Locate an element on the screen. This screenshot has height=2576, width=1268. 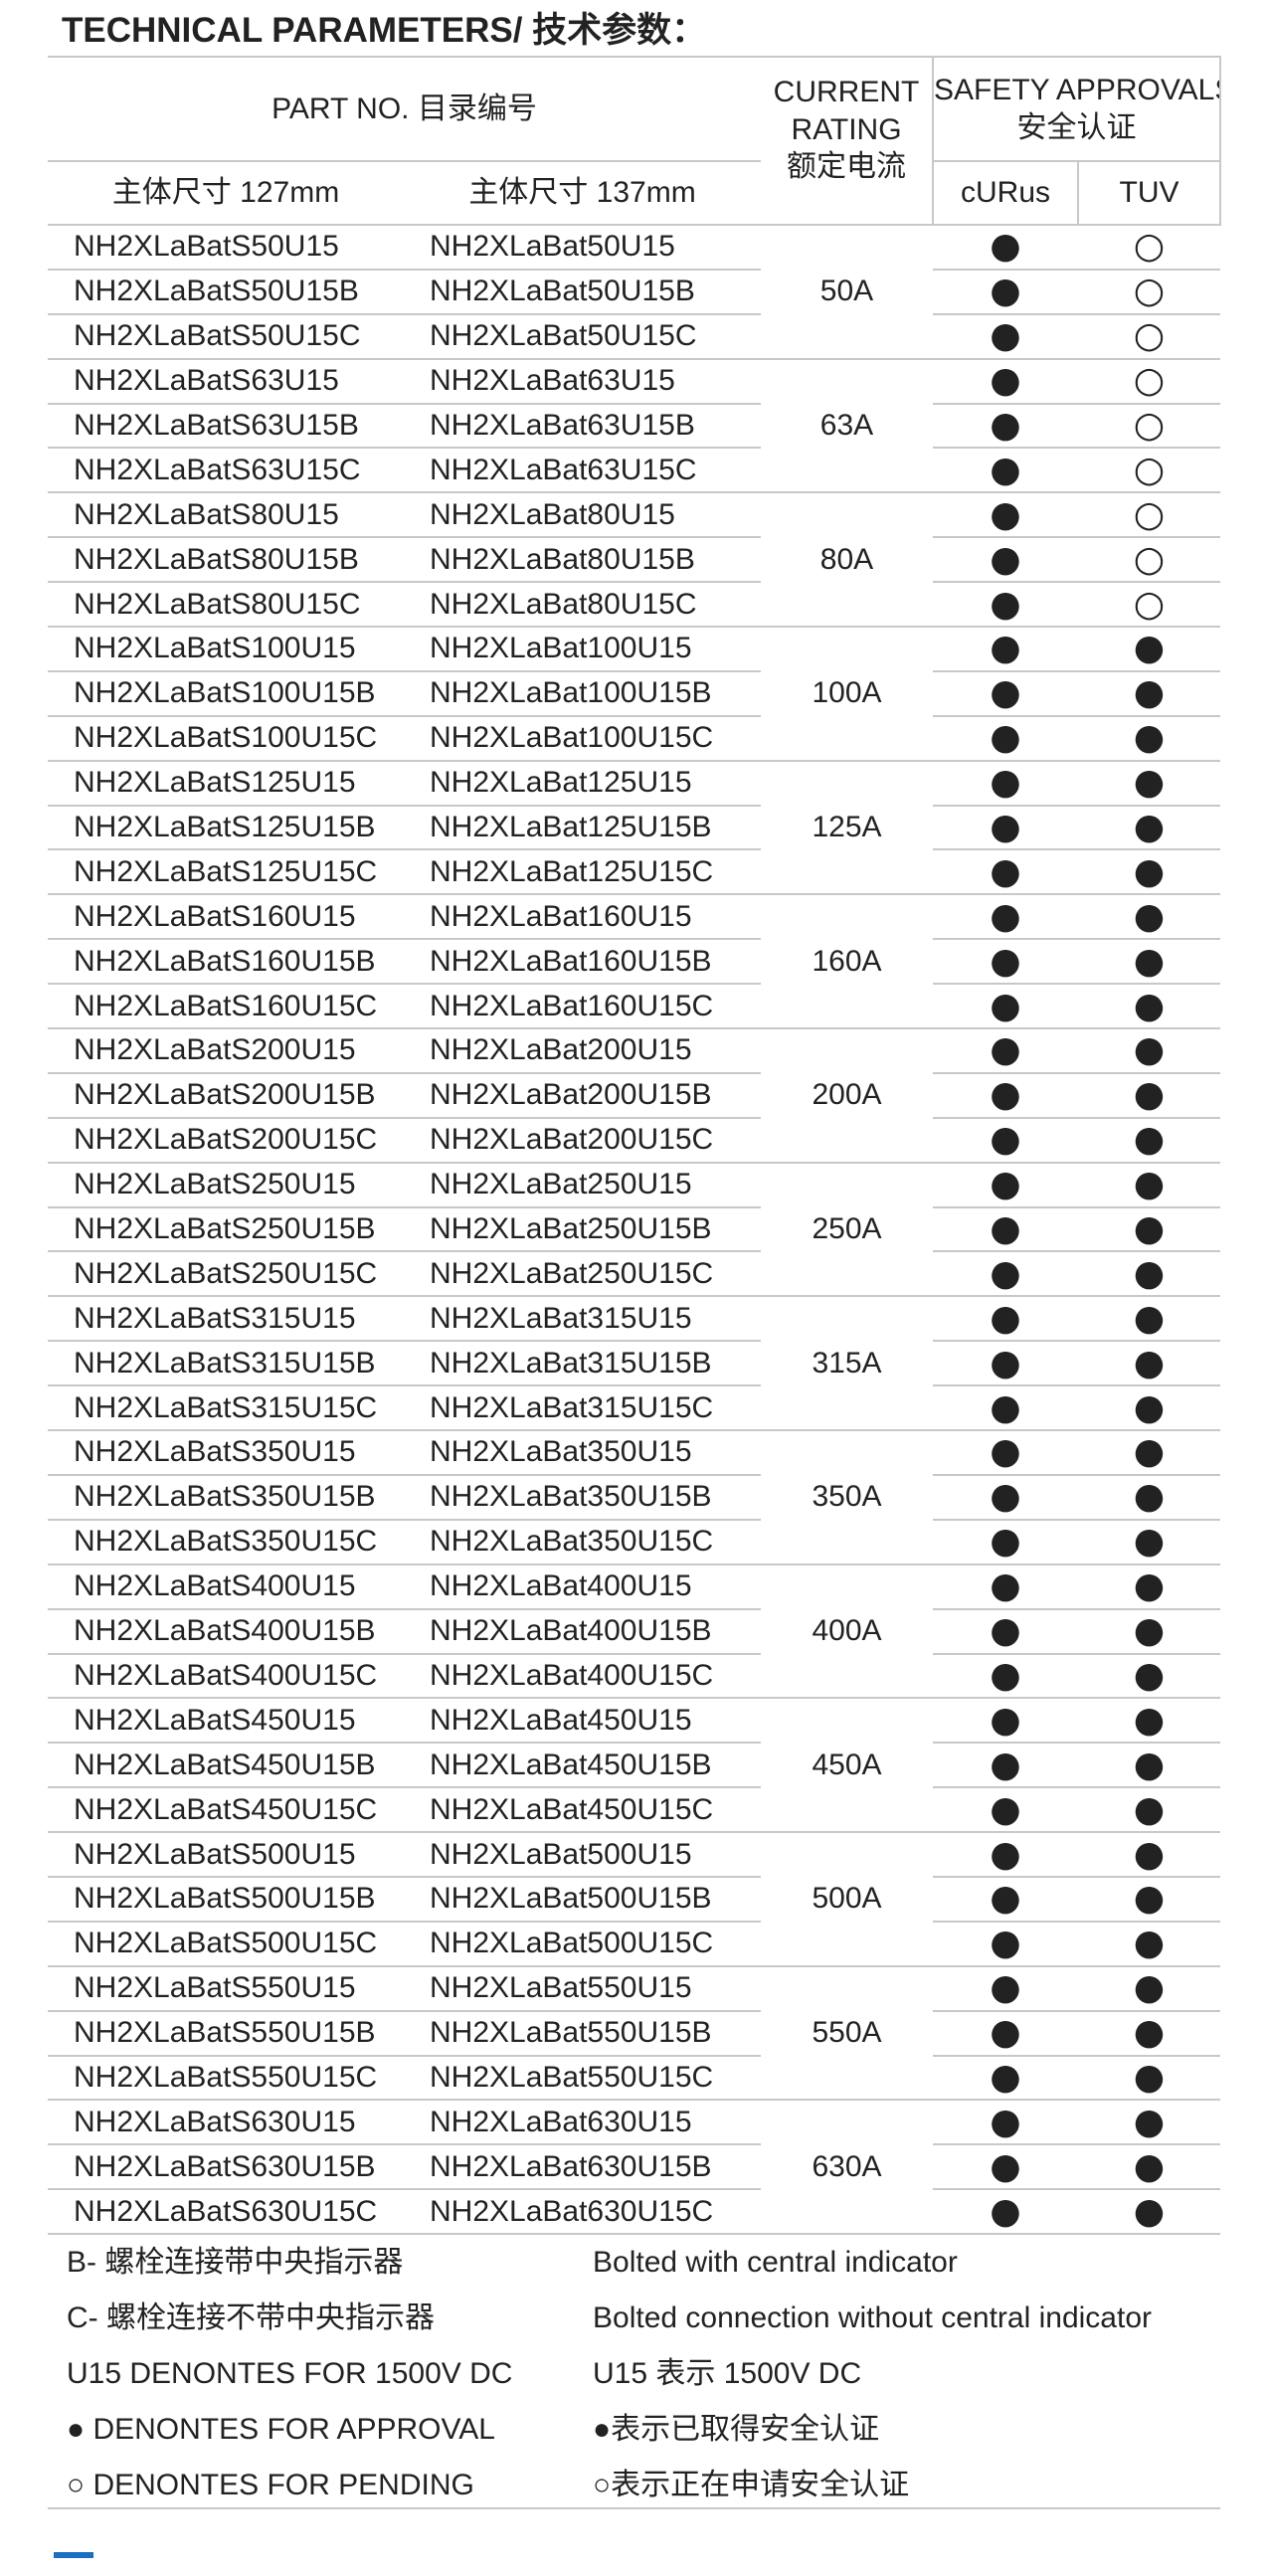
part-137: NH2XLaBat125U15B is located at coordinates (582, 828).